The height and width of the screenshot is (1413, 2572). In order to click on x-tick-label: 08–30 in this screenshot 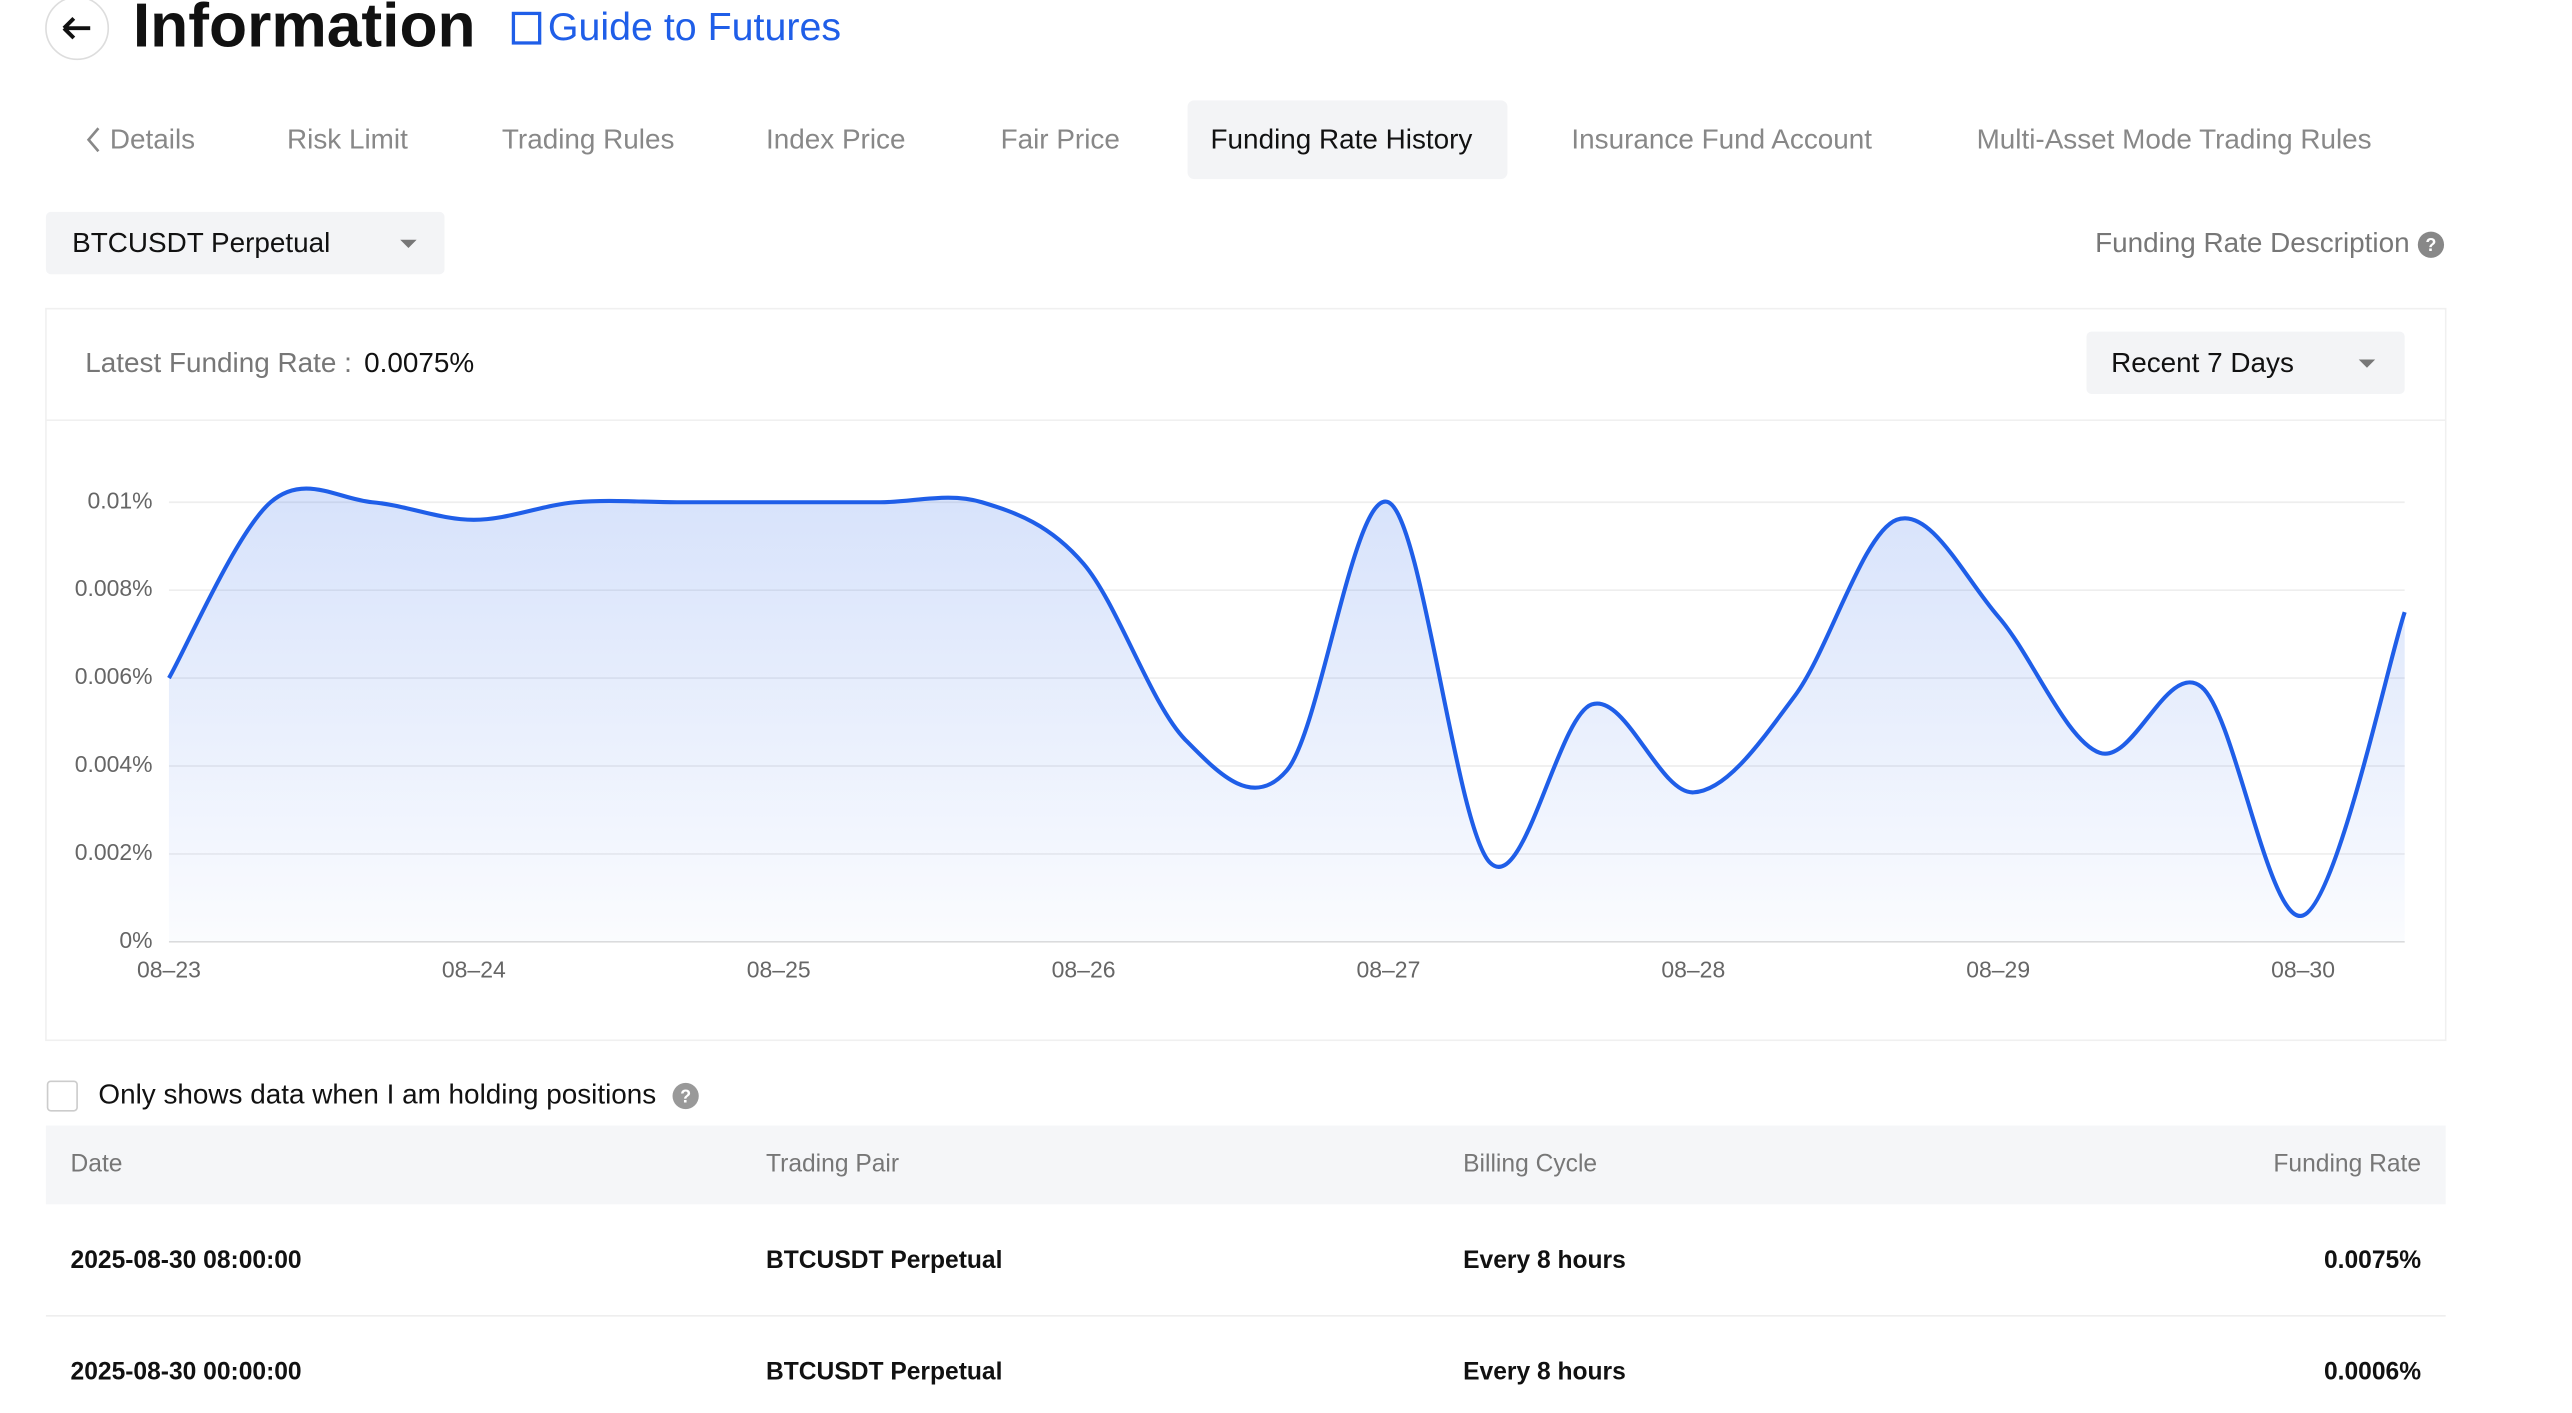, I will do `click(2303, 969)`.